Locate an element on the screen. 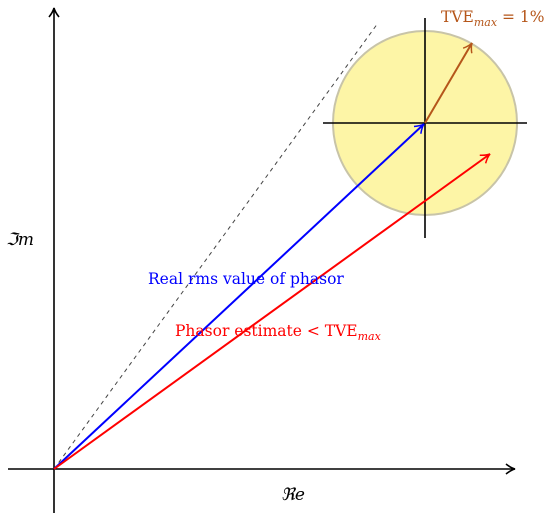 The height and width of the screenshot is (524, 550). tve-label-main: TVE is located at coordinates (457, 17).